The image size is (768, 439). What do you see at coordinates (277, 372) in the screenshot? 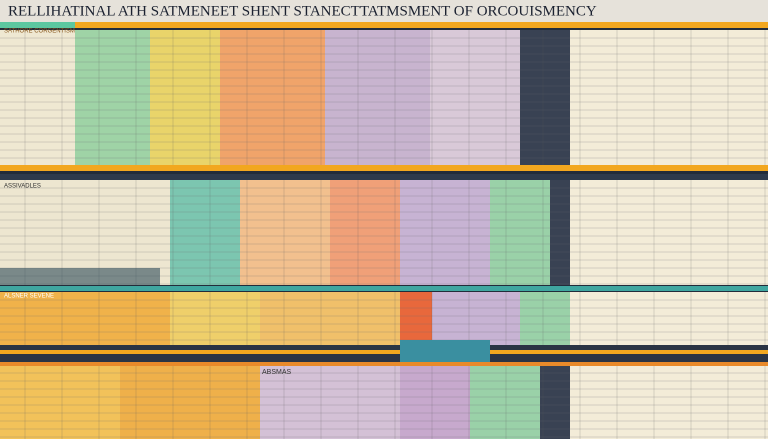
I see `section-label: ABSMAS` at bounding box center [277, 372].